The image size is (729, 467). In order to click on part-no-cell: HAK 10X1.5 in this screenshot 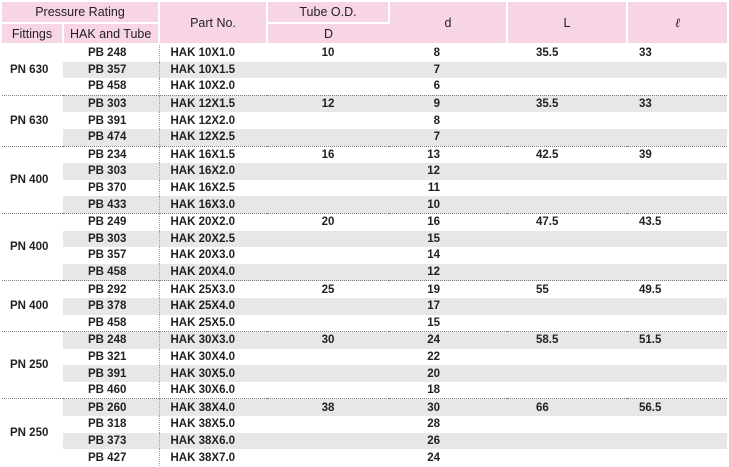, I will do `click(212, 70)`.